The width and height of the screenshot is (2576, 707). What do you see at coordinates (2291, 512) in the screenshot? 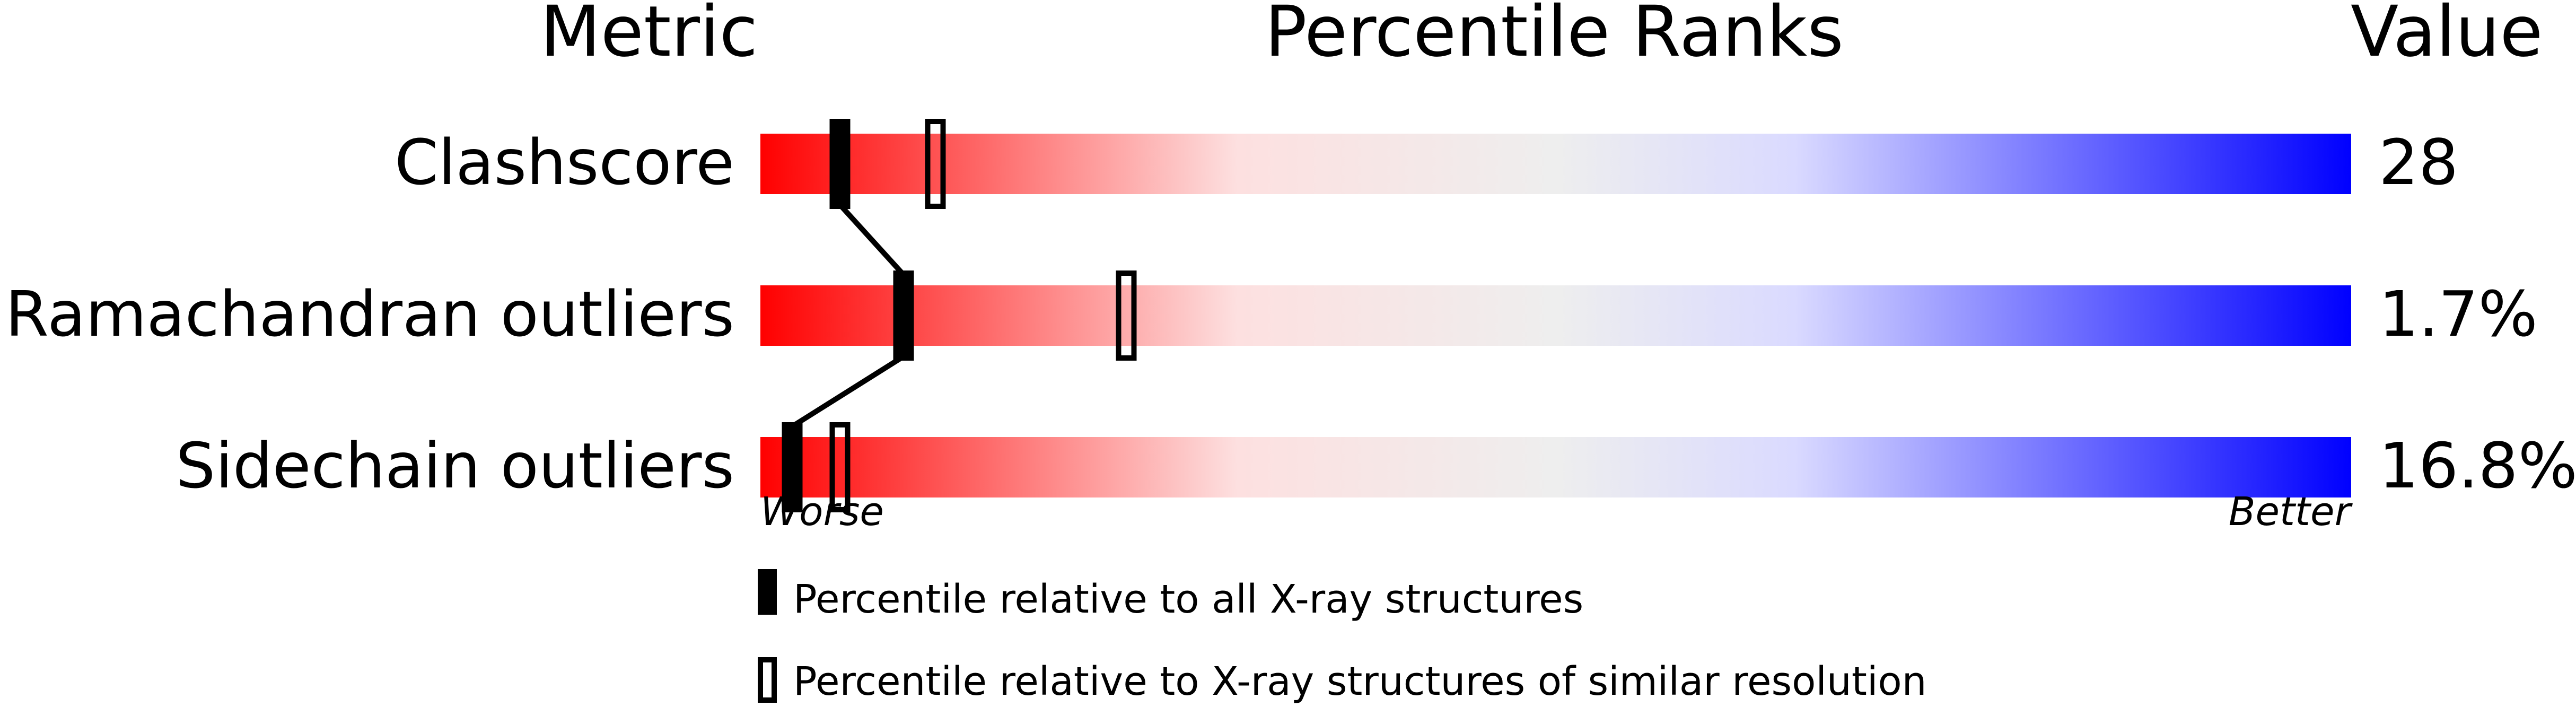
I see `better-label: Better` at bounding box center [2291, 512].